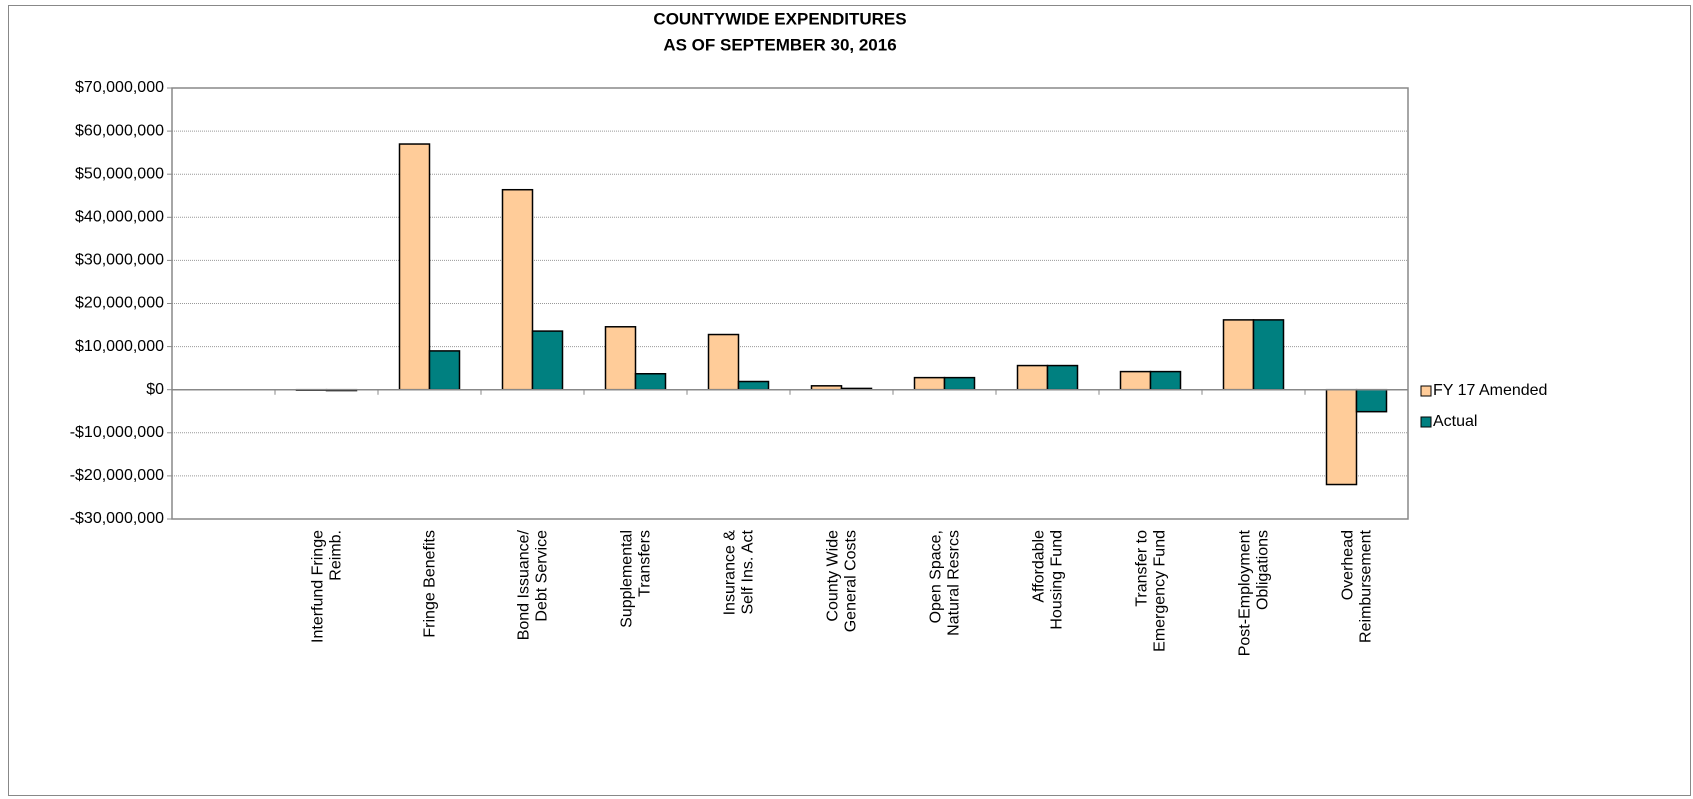 This screenshot has width=1693, height=799. Describe the element at coordinates (1490, 390) in the screenshot. I see `legend-label: FY 17 Amended` at that location.